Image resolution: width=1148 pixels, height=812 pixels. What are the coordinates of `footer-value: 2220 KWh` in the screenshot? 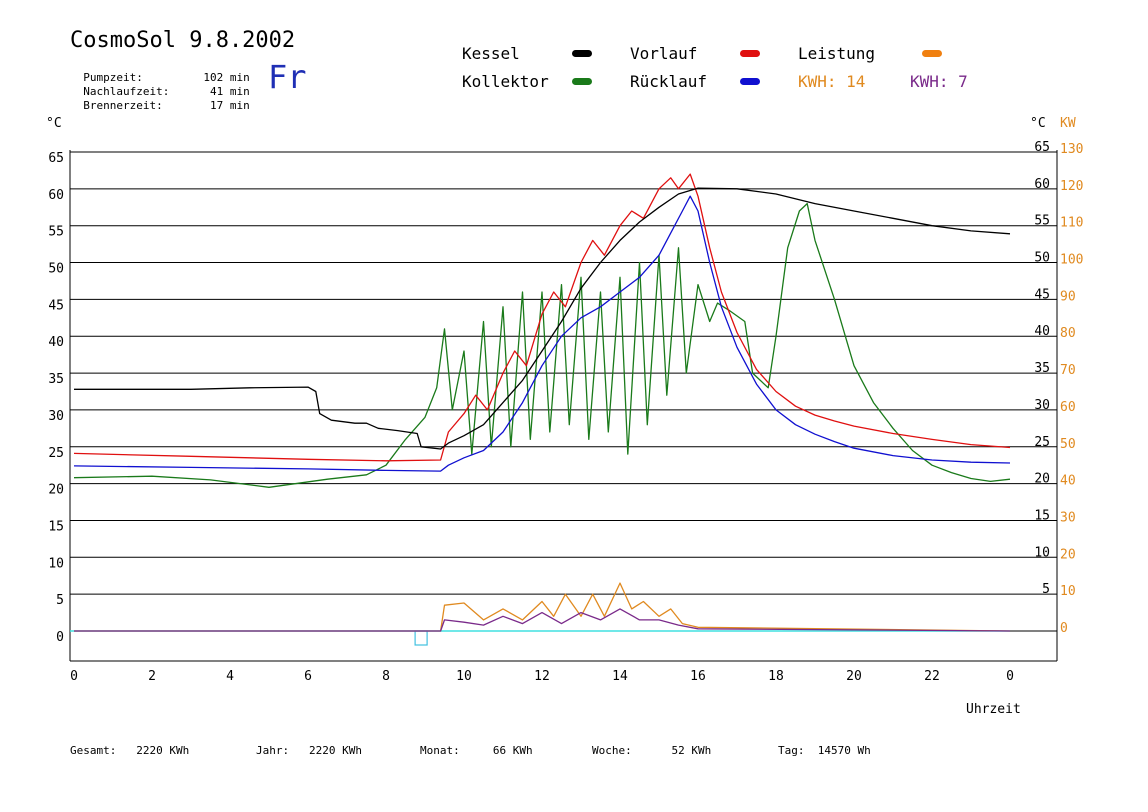 It's located at (335, 750).